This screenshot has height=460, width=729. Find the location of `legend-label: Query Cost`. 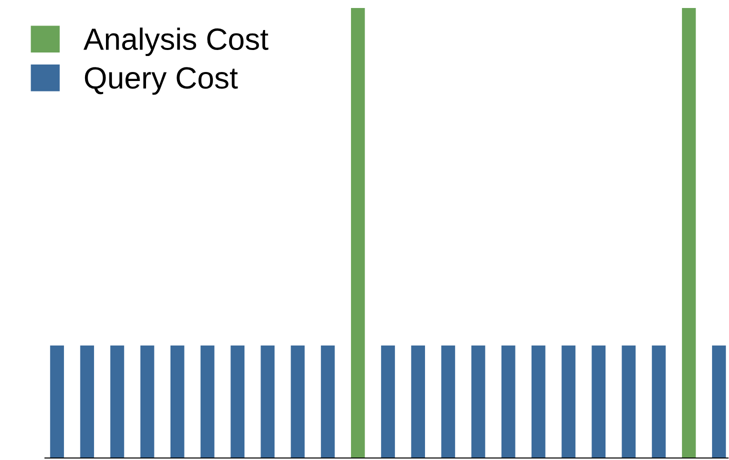

legend-label: Query Cost is located at coordinates (161, 81).